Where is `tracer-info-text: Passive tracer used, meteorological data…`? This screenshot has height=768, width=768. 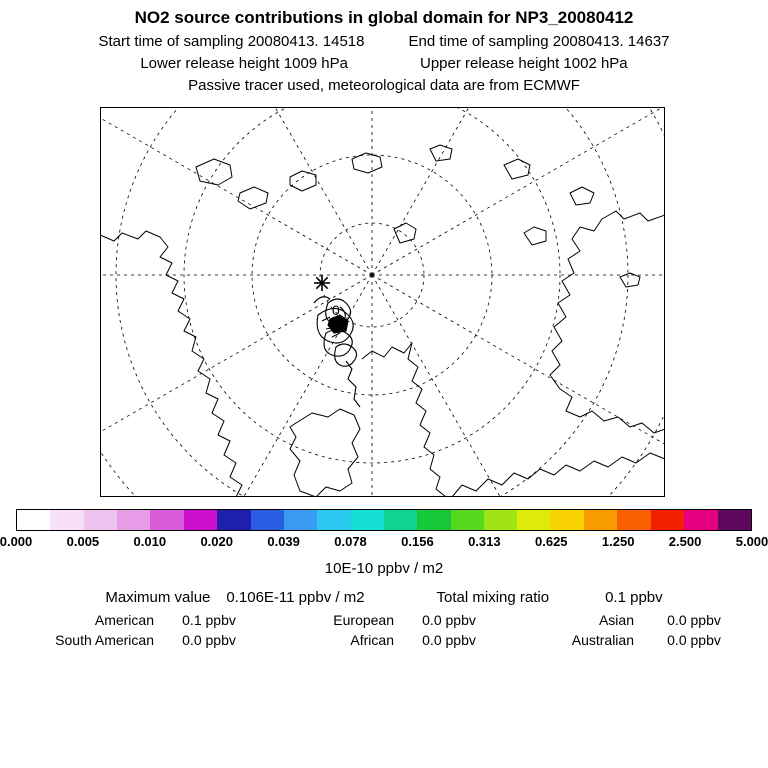 tracer-info-text: Passive tracer used, meteorological data… is located at coordinates (384, 85).